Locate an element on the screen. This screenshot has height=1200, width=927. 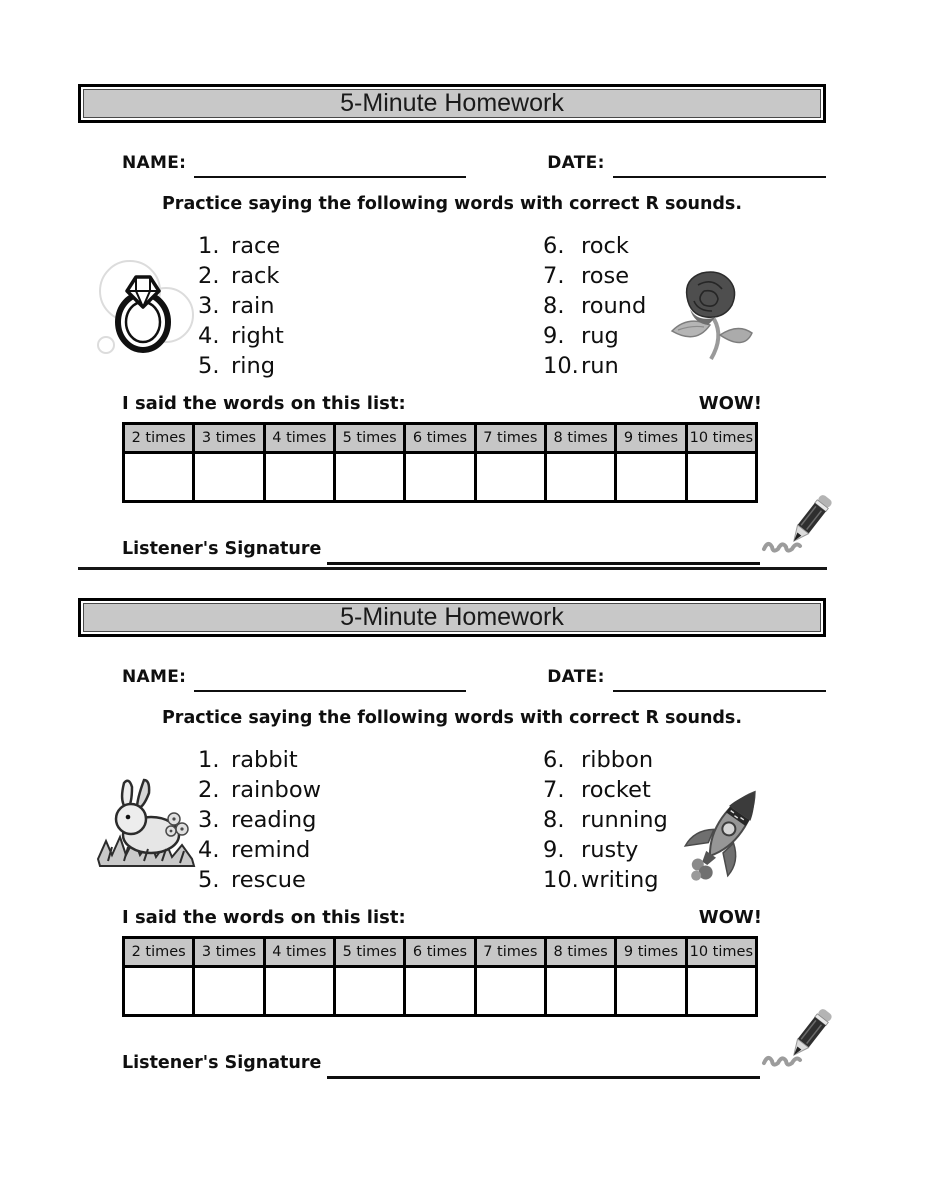
word-text: writing is located at coordinates (620, 880).